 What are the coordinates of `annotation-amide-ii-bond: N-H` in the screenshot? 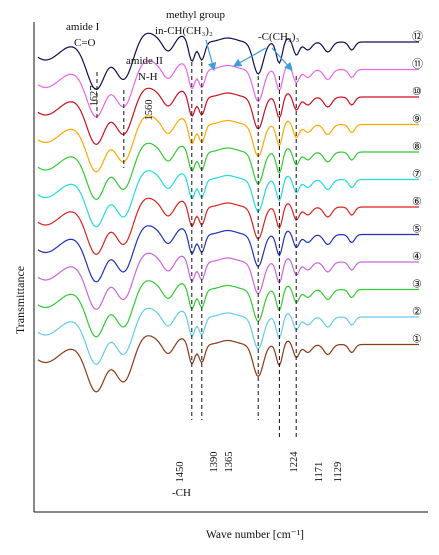 It's located at (148, 77).